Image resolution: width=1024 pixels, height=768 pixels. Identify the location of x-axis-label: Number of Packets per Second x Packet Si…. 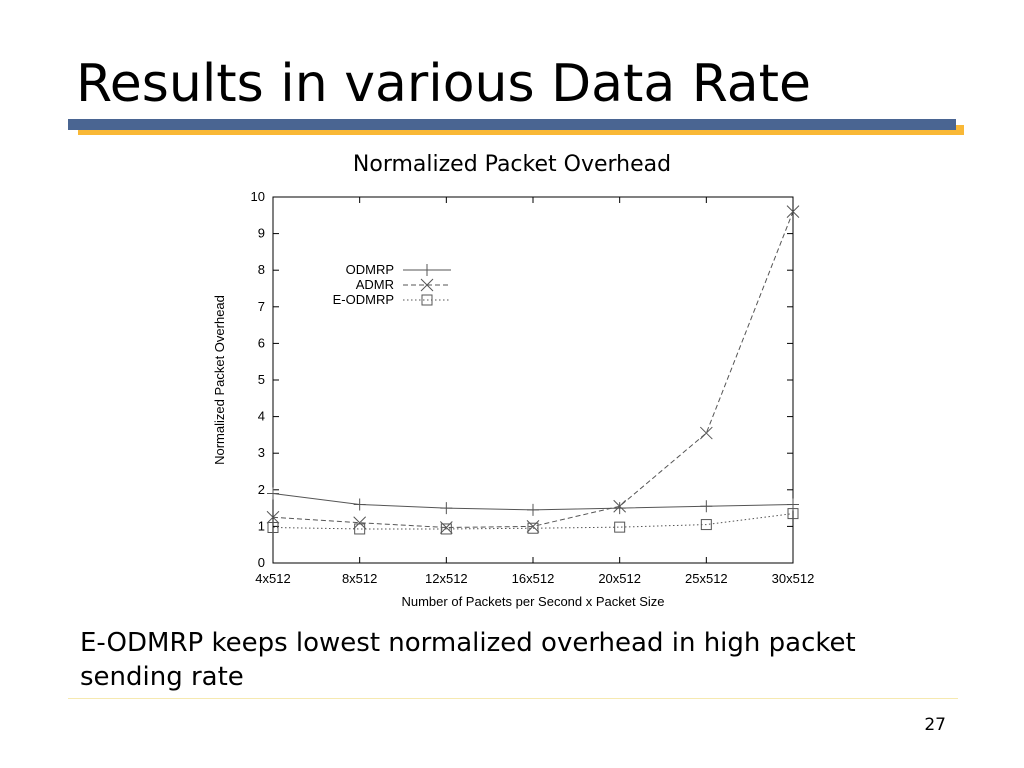
(532, 601).